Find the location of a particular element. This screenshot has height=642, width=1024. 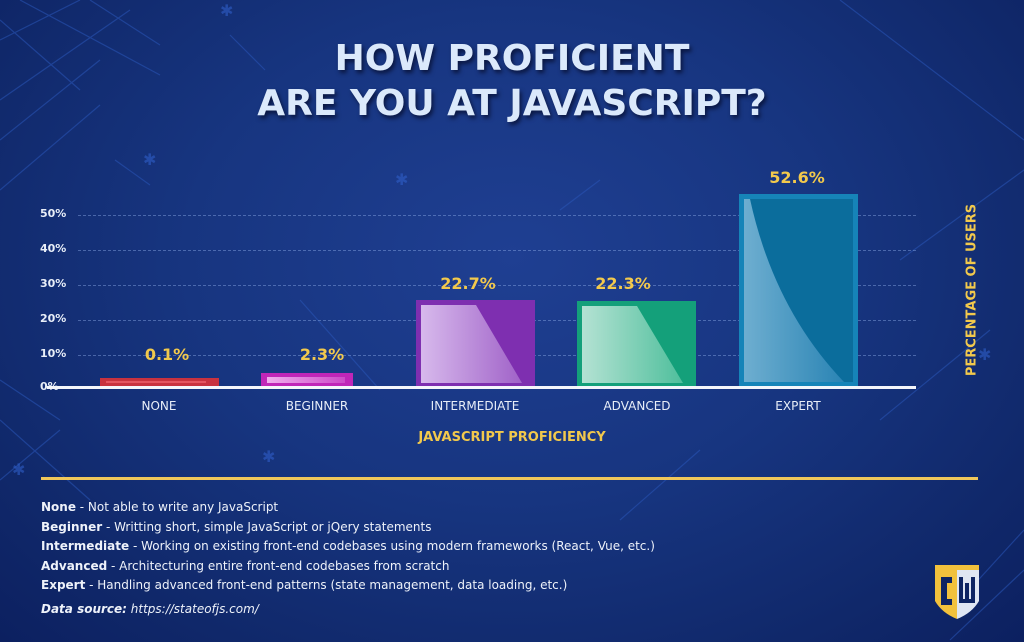

value-label-intermediate: 22.7% is located at coordinates (468, 283).